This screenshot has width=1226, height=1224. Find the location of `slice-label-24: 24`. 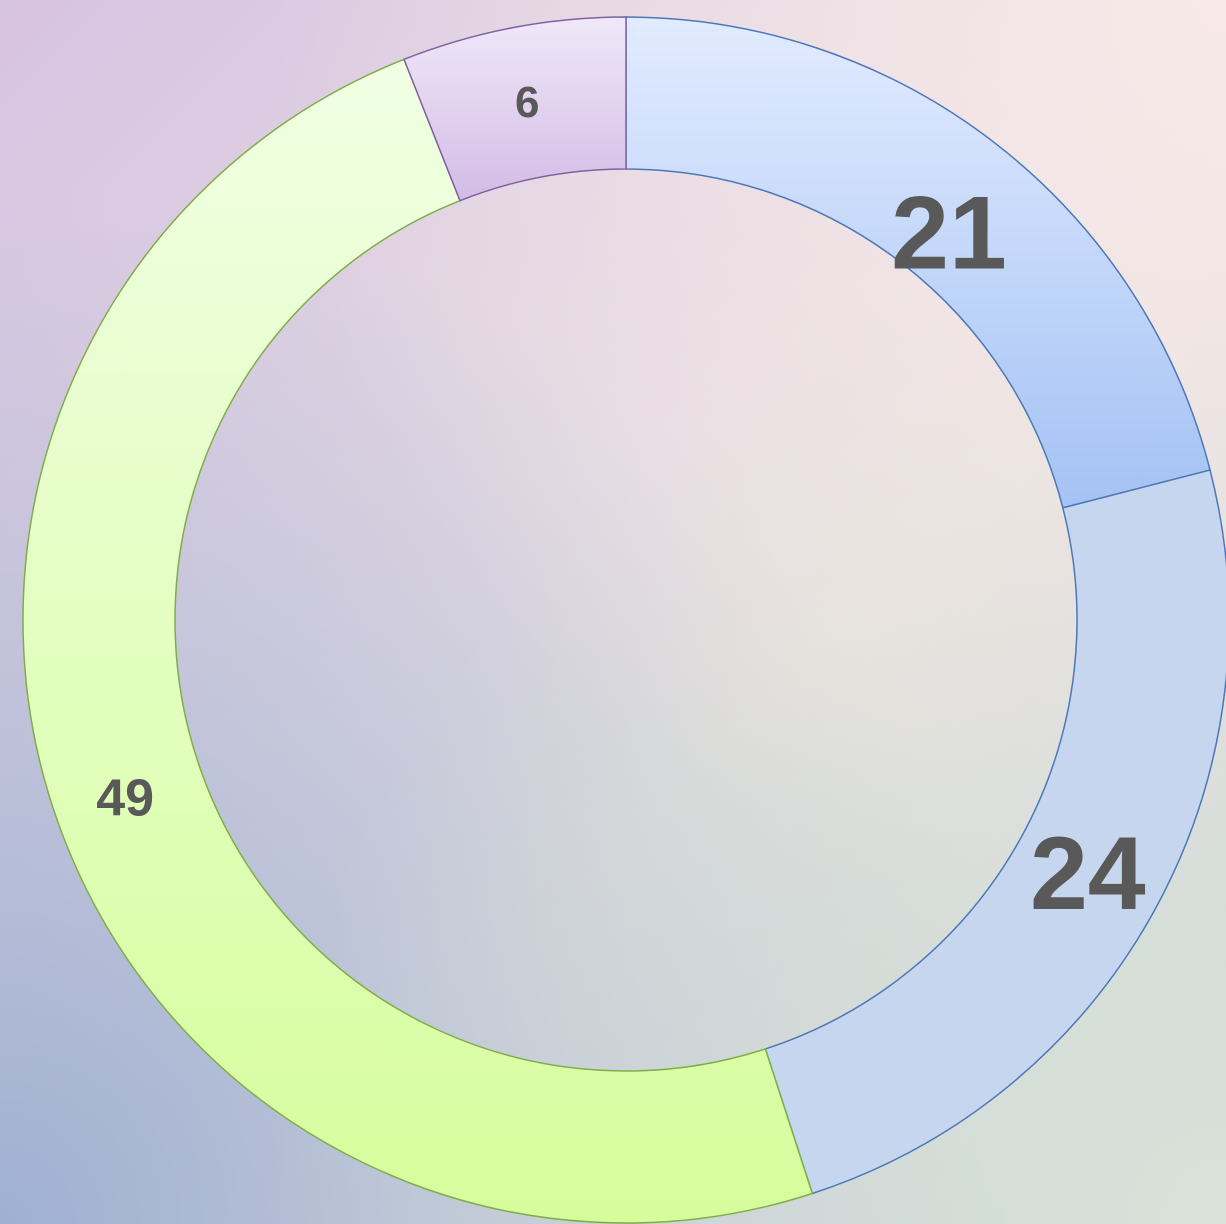

slice-label-24: 24 is located at coordinates (1088, 874).